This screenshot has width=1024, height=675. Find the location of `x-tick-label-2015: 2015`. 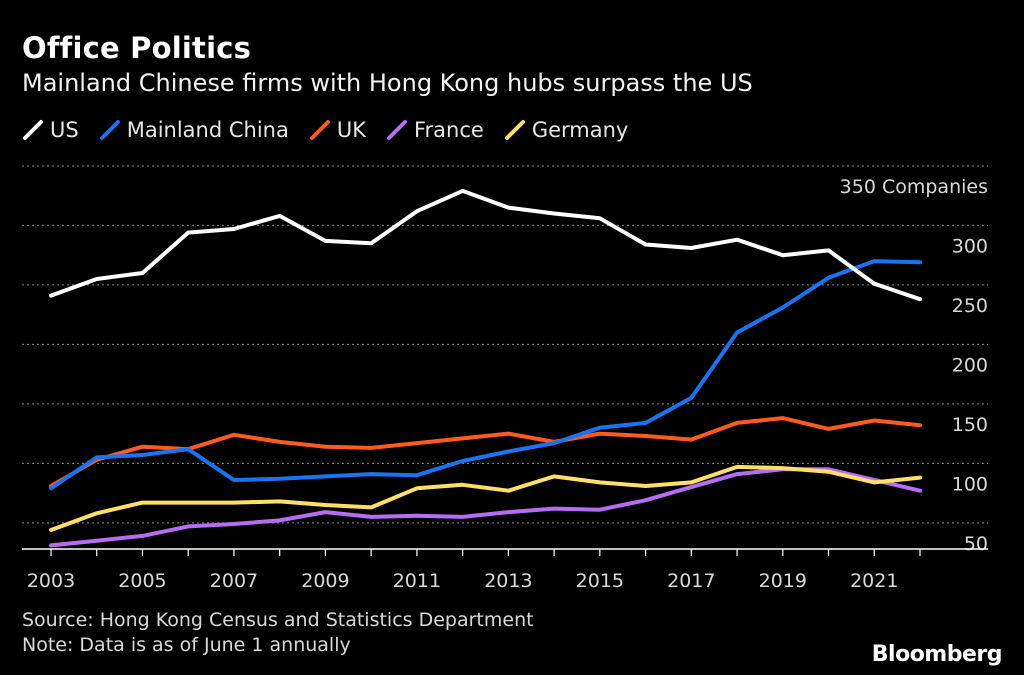

x-tick-label-2015: 2015 is located at coordinates (600, 581).